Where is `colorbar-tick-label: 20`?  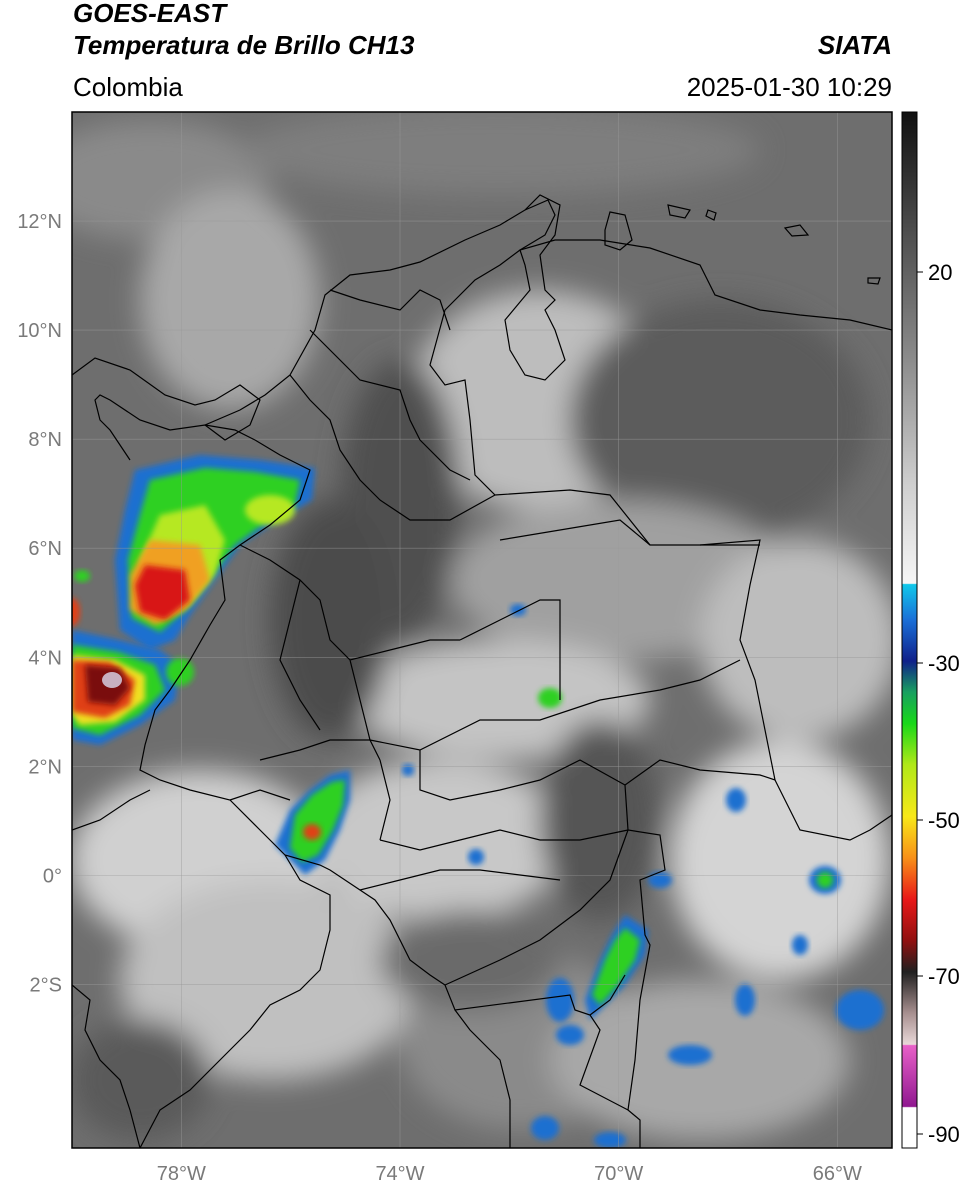
colorbar-tick-label: 20 is located at coordinates (940, 272).